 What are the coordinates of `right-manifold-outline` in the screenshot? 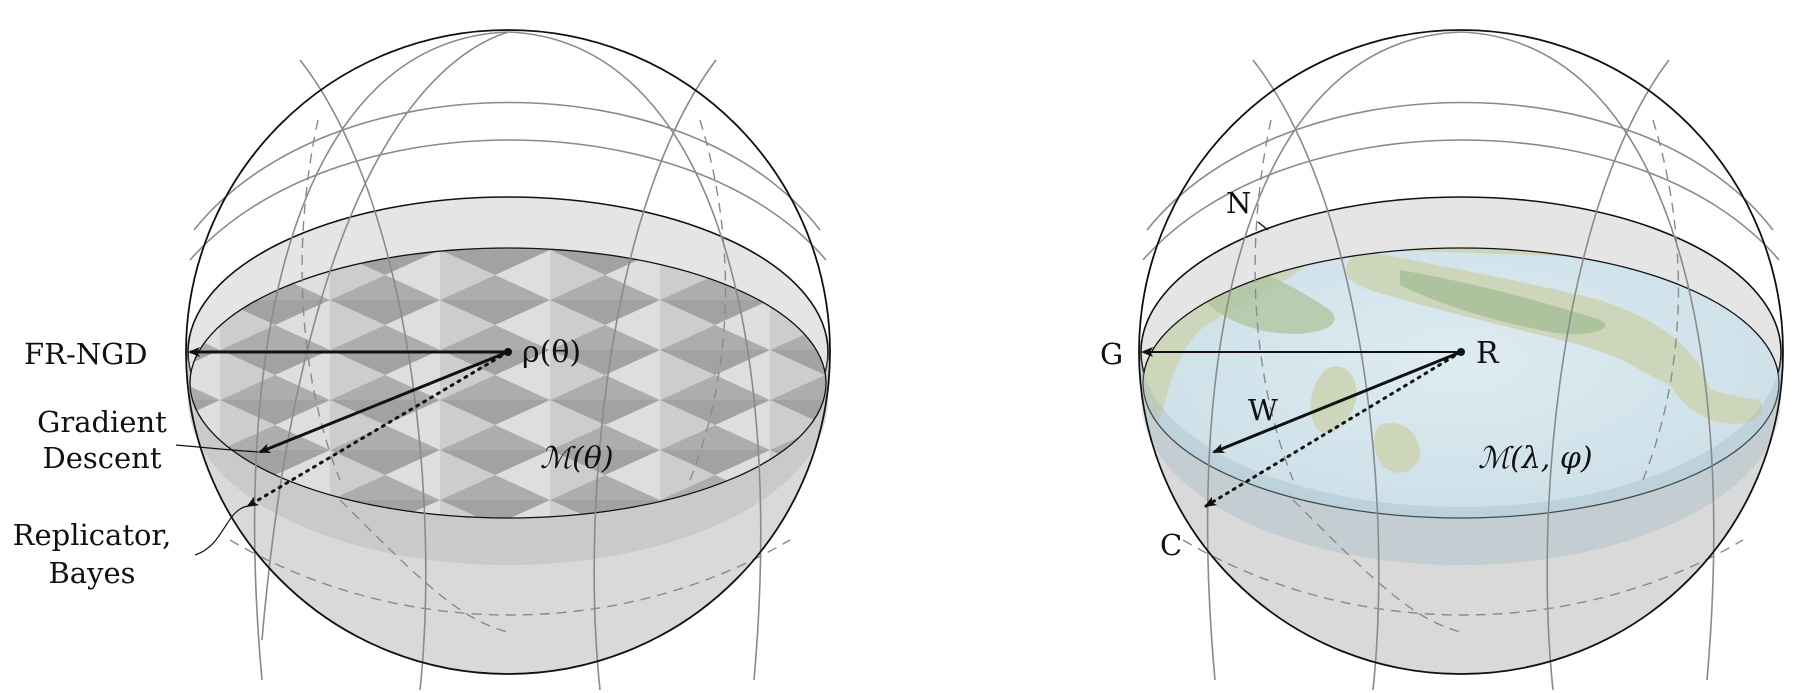 It's located at (1461, 383).